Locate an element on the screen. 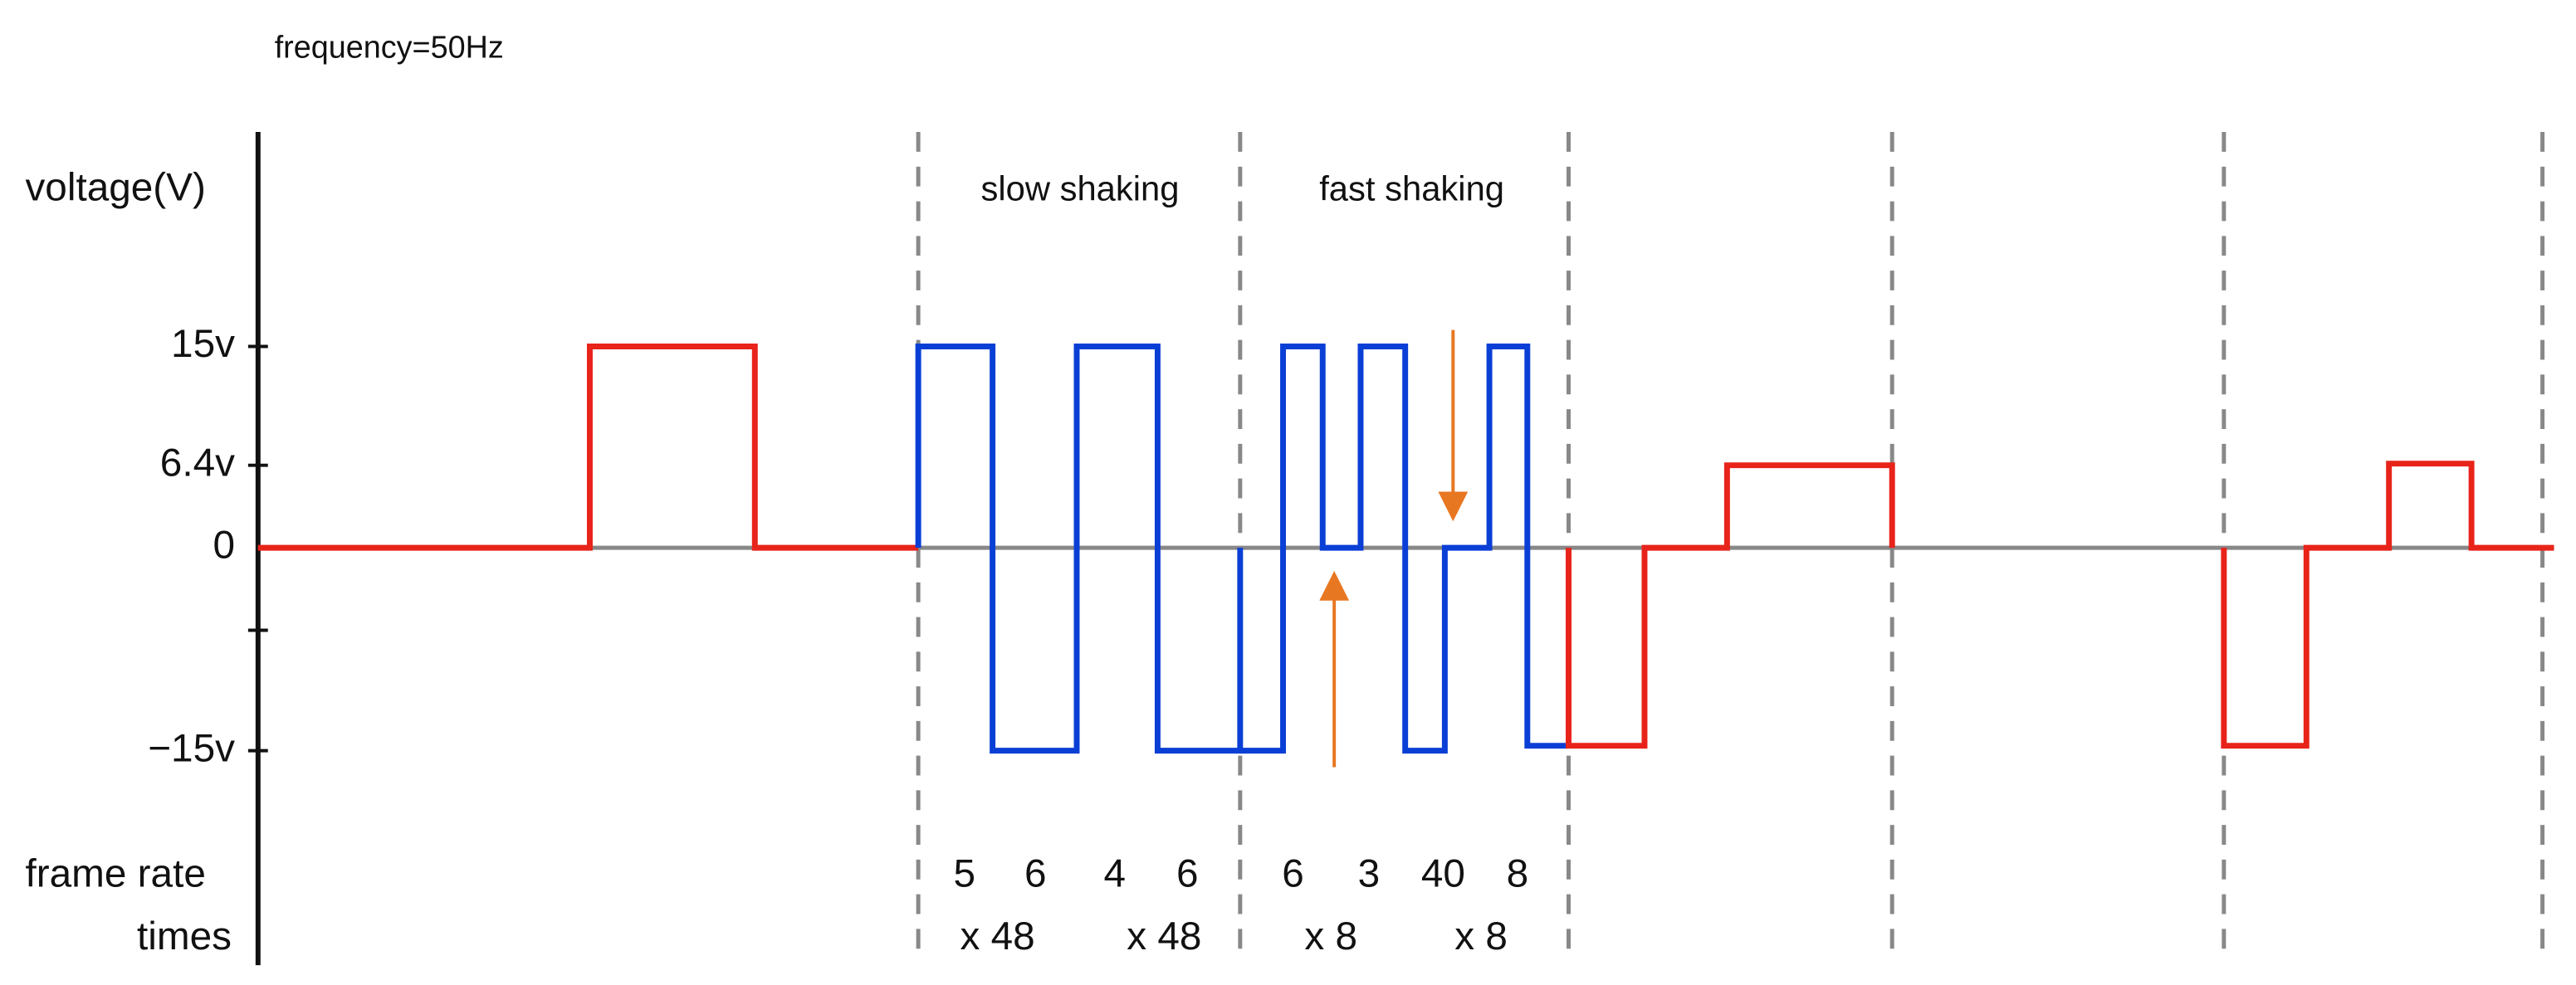  frame-rate: 8 is located at coordinates (1518, 873).